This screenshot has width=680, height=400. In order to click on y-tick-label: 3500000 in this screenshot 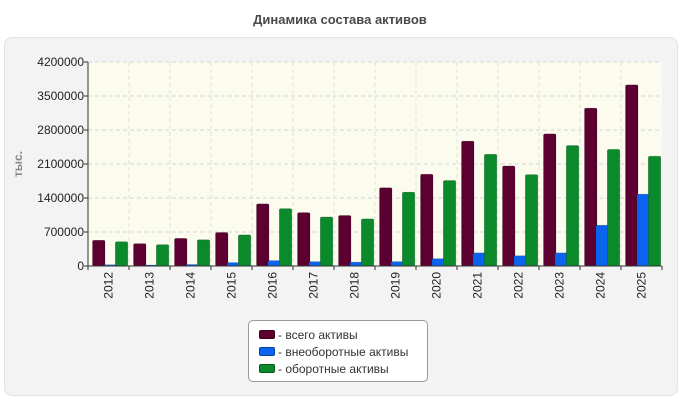, I will do `click(60, 96)`.